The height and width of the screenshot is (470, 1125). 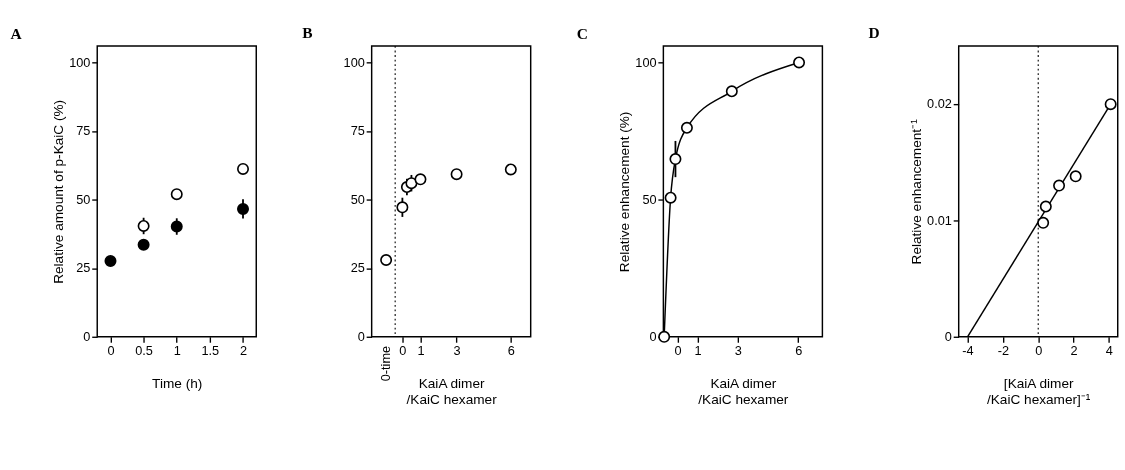 What do you see at coordinates (624, 192) in the screenshot?
I see `y-axis-title: Relative enhancement (%)` at bounding box center [624, 192].